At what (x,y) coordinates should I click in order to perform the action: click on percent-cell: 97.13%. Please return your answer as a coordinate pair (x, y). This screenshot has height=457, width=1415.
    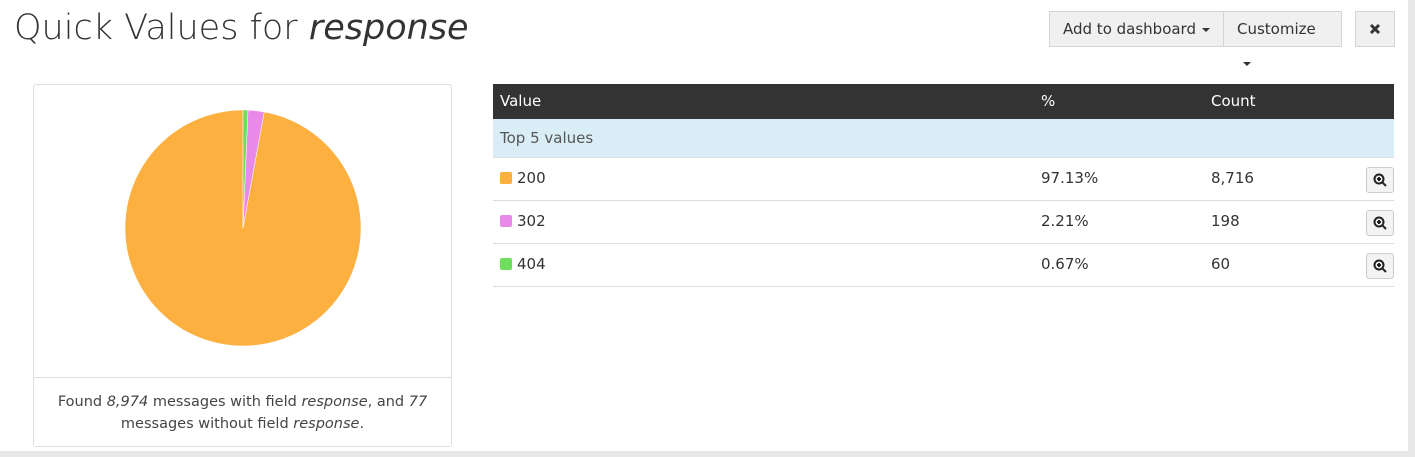
    Looking at the image, I should click on (1070, 178).